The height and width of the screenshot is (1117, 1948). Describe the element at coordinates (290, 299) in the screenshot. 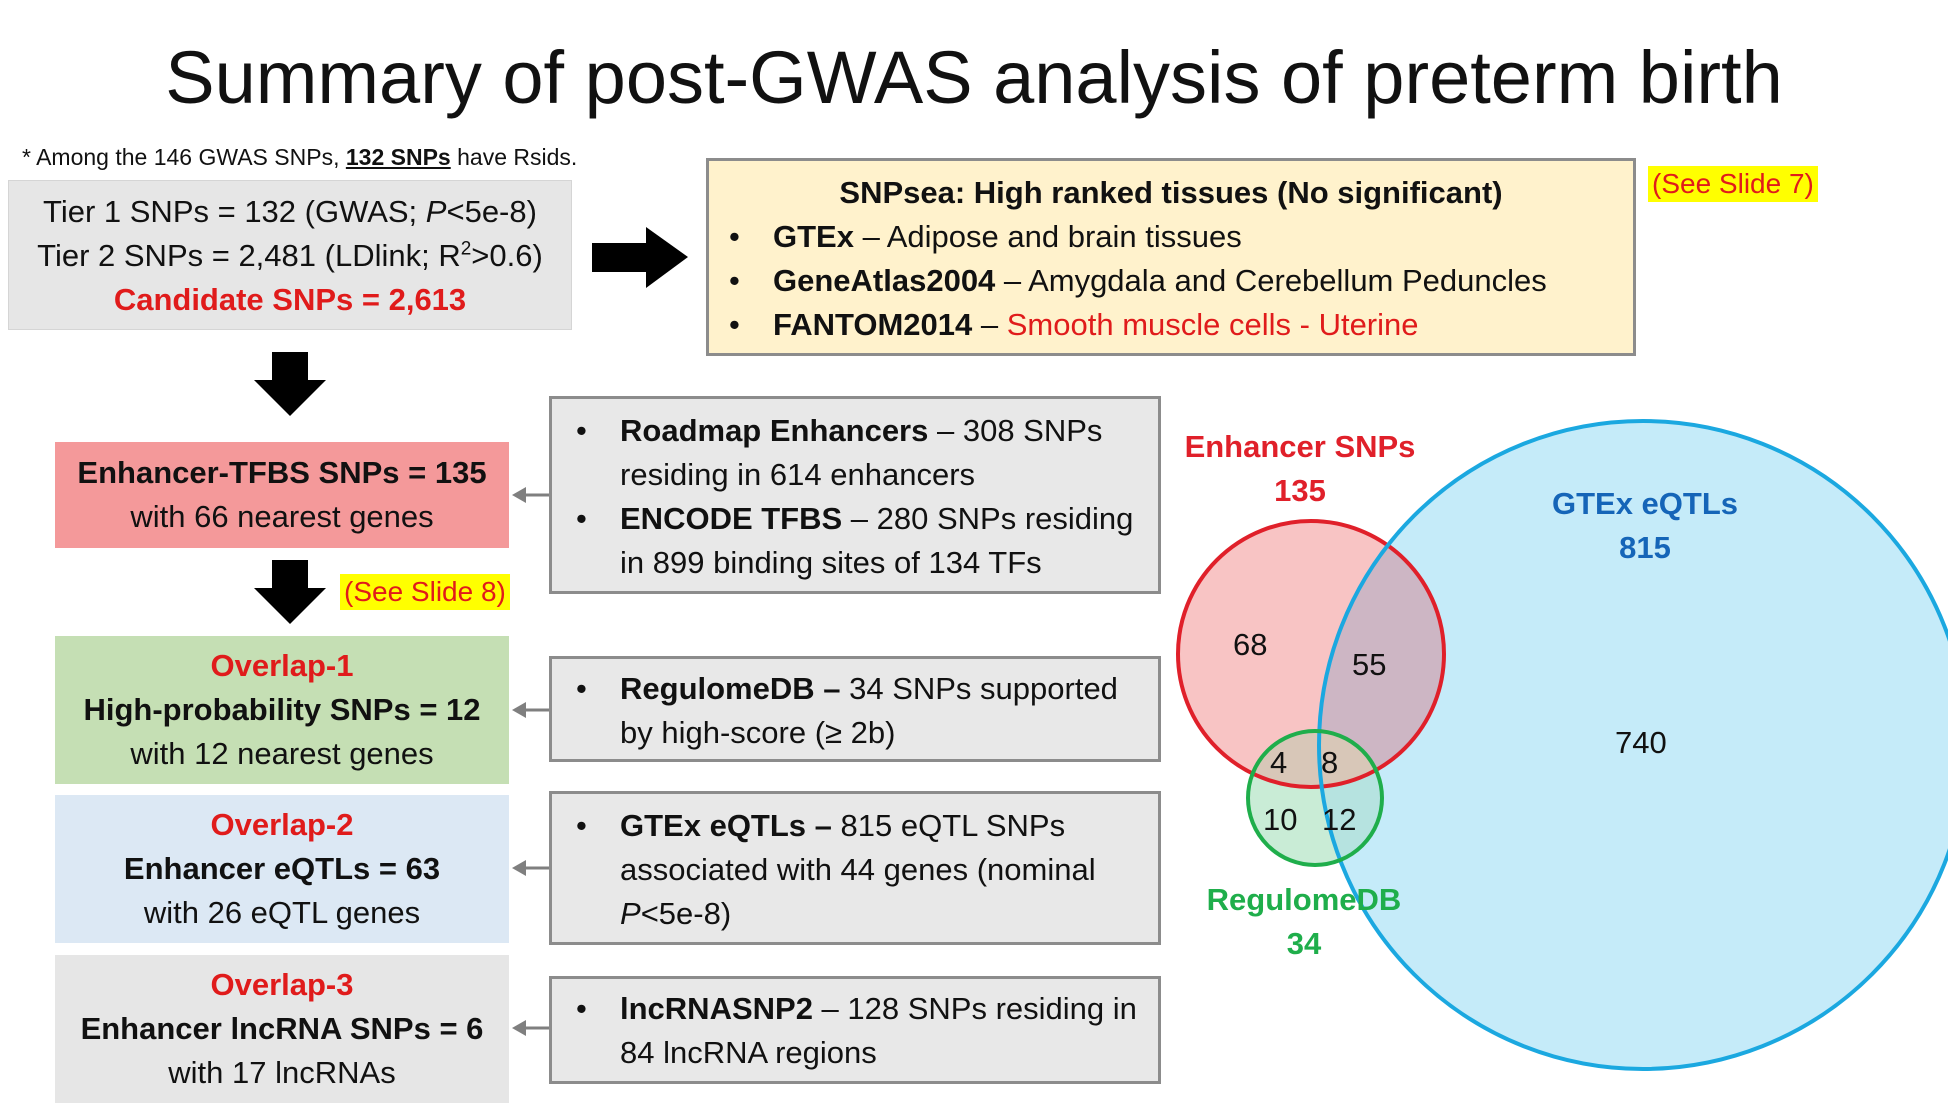

I see `candidate-snps: Candidate SNPs = 2,613` at that location.